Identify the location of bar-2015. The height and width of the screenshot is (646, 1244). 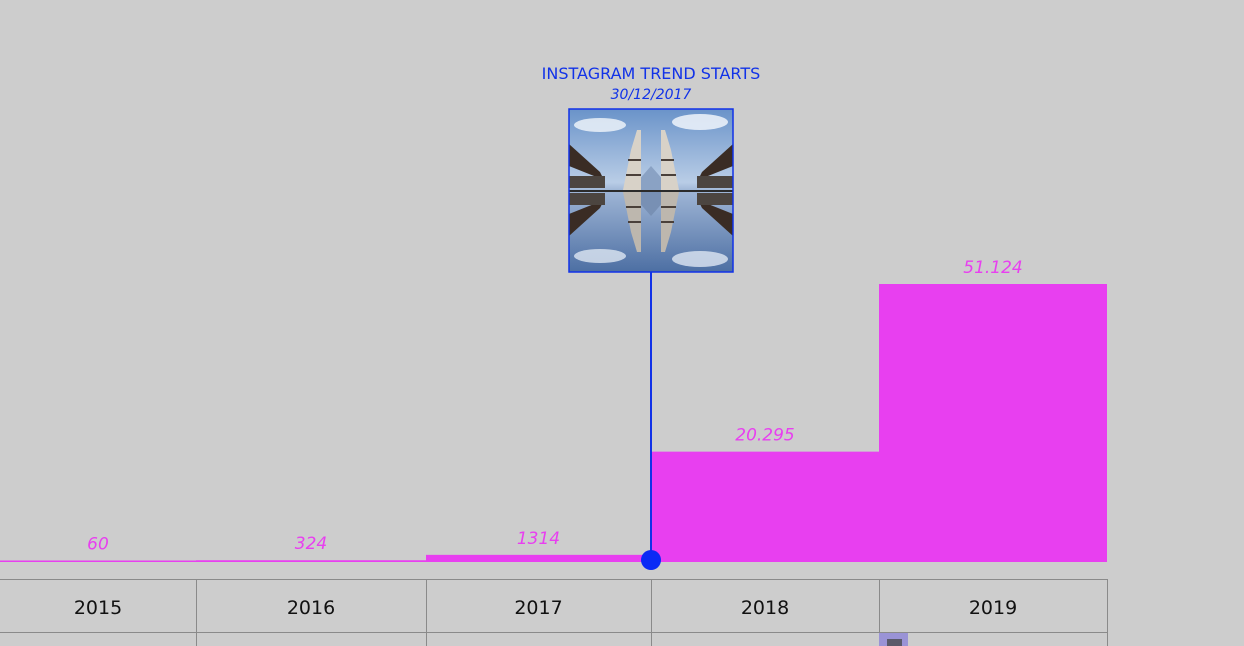
(98, 561).